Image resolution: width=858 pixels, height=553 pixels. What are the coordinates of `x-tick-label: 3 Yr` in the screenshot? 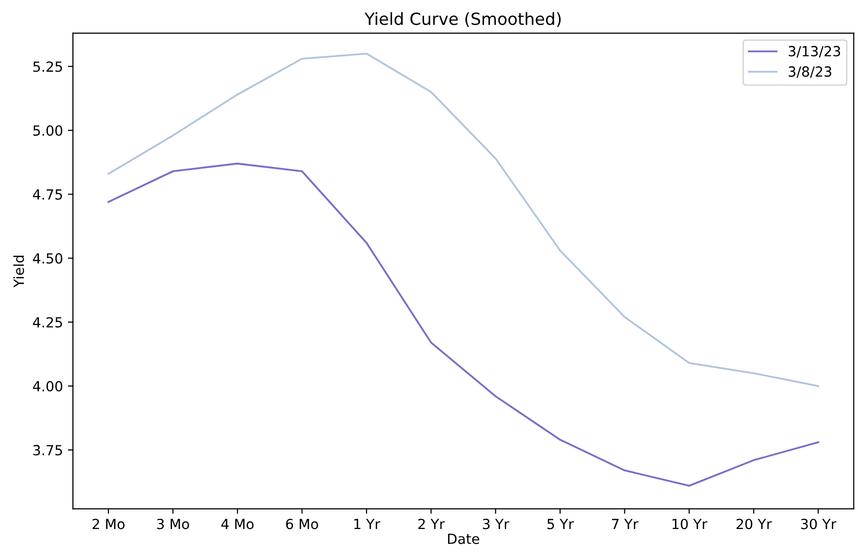 It's located at (496, 524).